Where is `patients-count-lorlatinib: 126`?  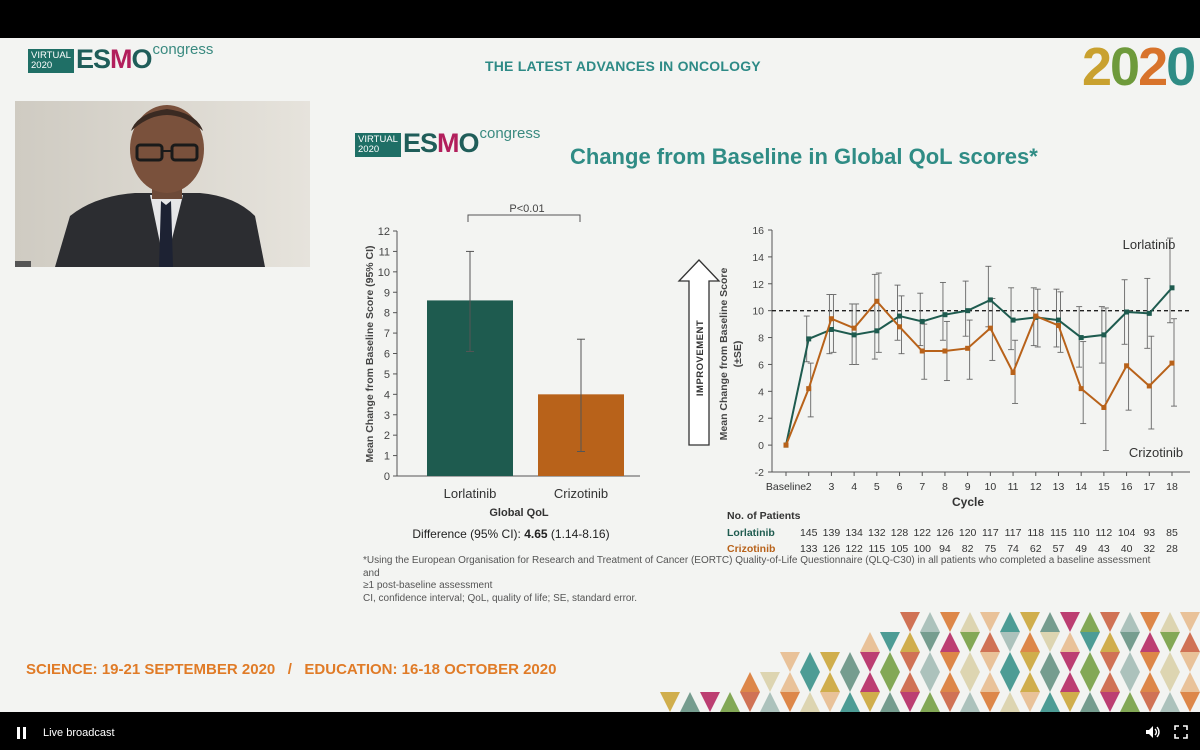 patients-count-lorlatinib: 126 is located at coordinates (945, 533).